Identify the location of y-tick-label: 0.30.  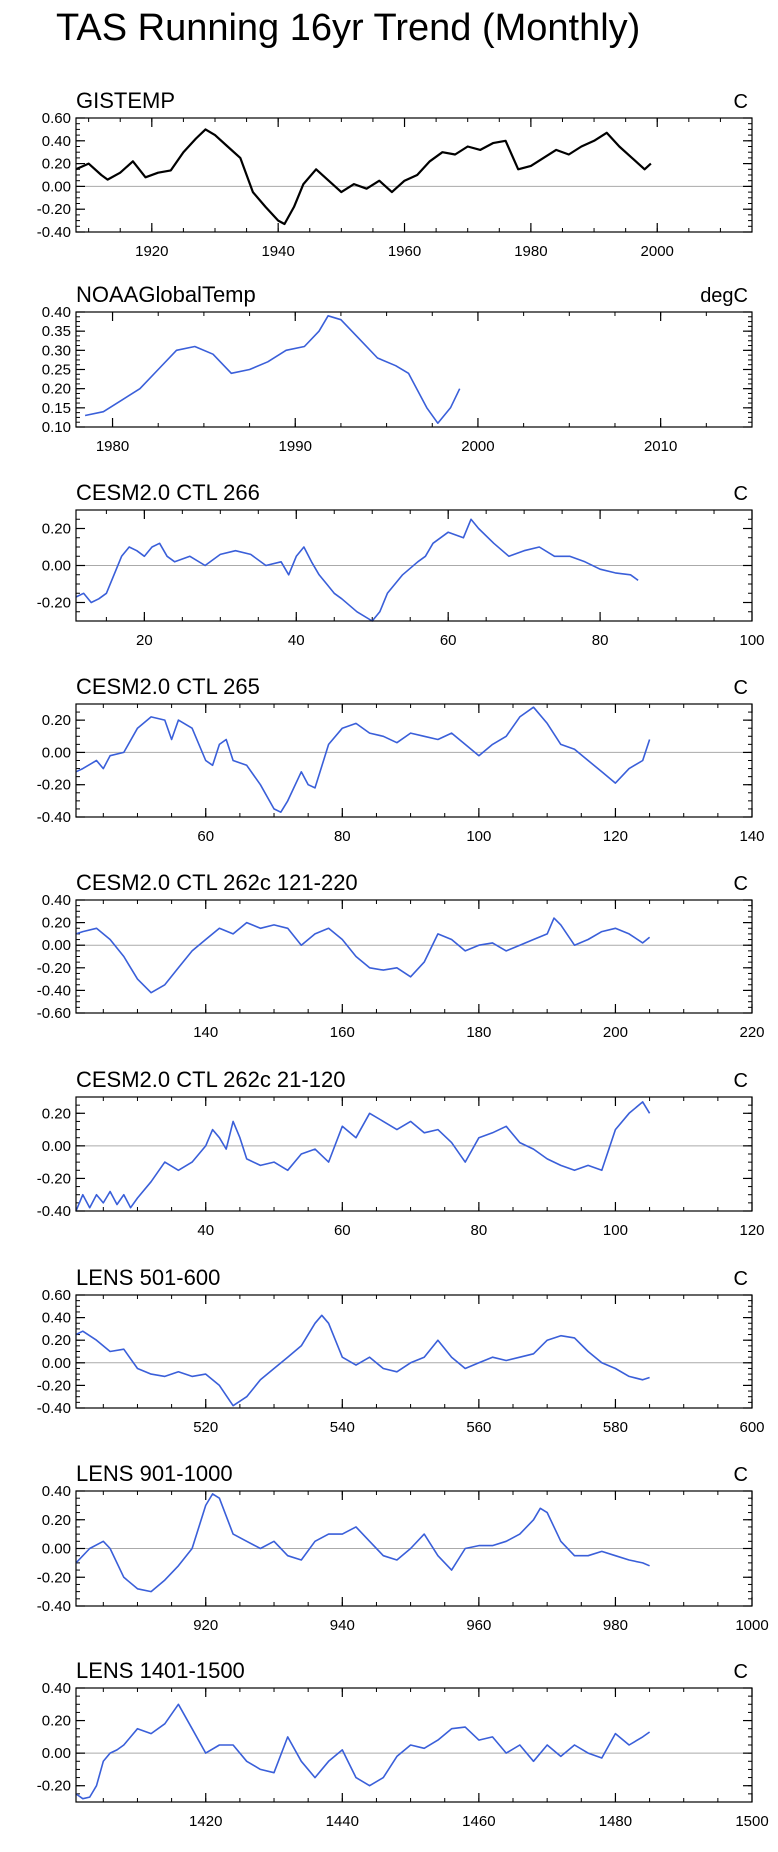
(56, 350).